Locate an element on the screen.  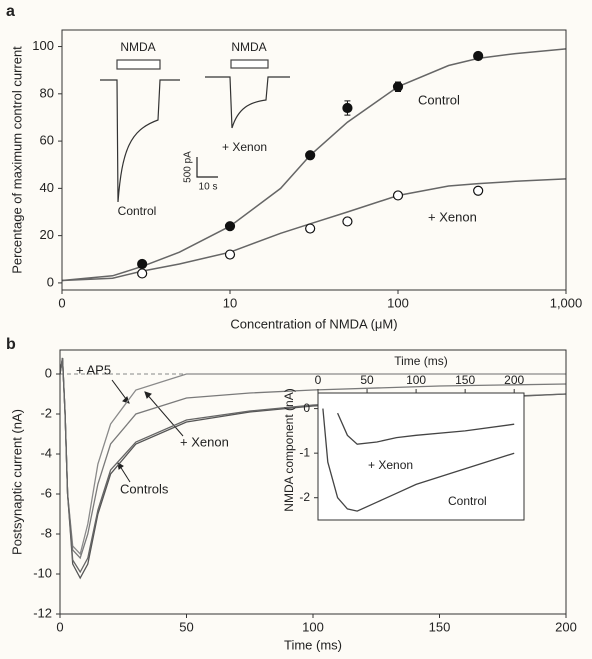
panel-letter: b is located at coordinates (11, 344).